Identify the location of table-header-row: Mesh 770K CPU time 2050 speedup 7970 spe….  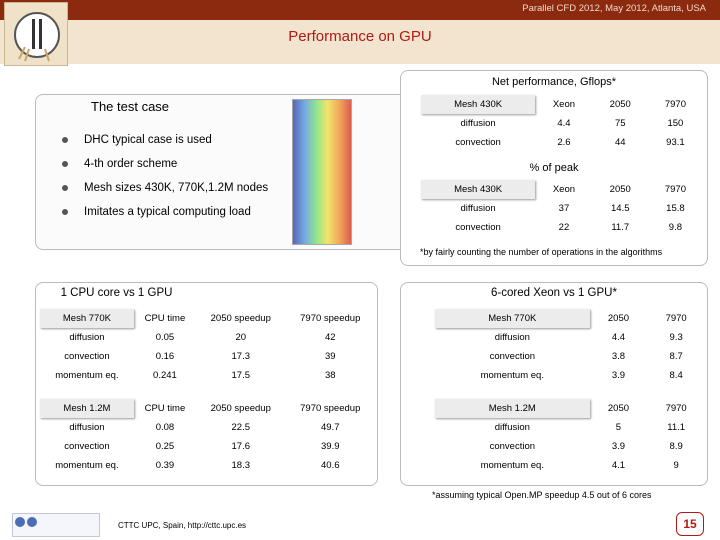
(207, 318).